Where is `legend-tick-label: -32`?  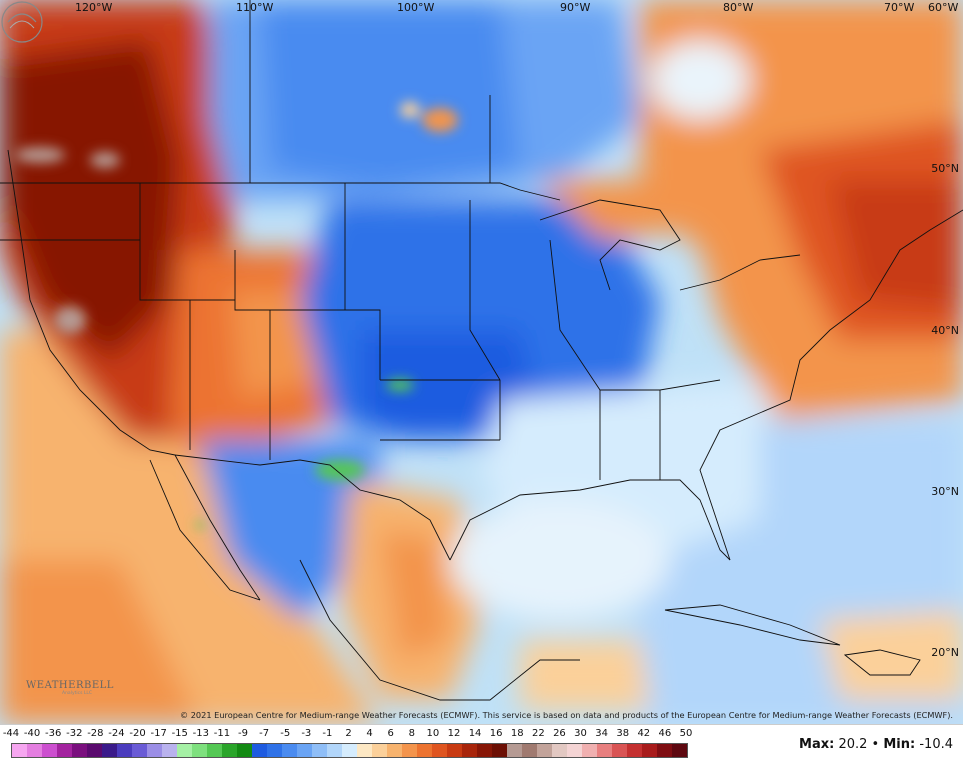 legend-tick-label: -32 is located at coordinates (74, 733).